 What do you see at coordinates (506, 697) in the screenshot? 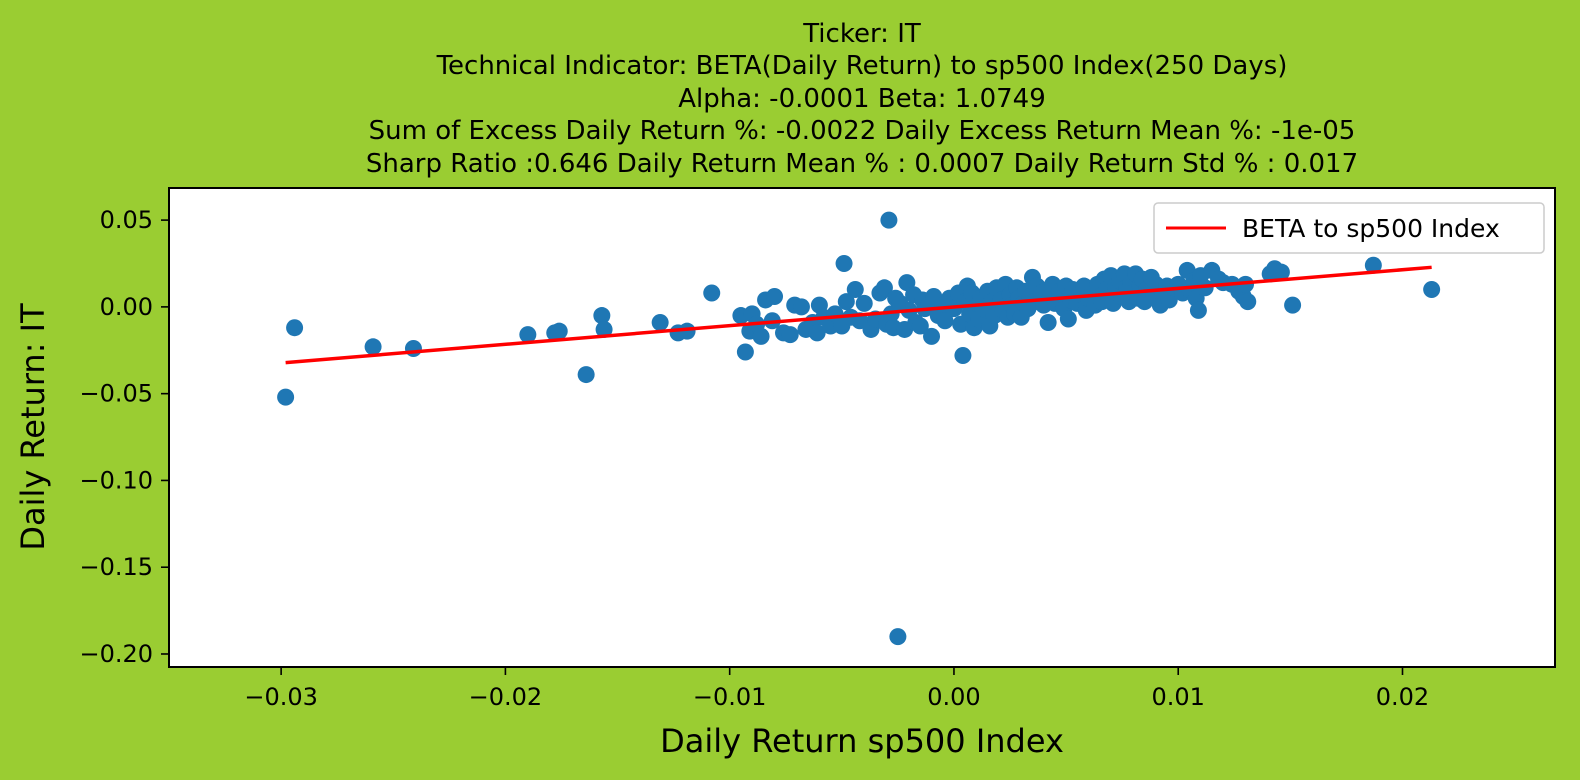
I see `x-tick-label: −0.02` at bounding box center [506, 697].